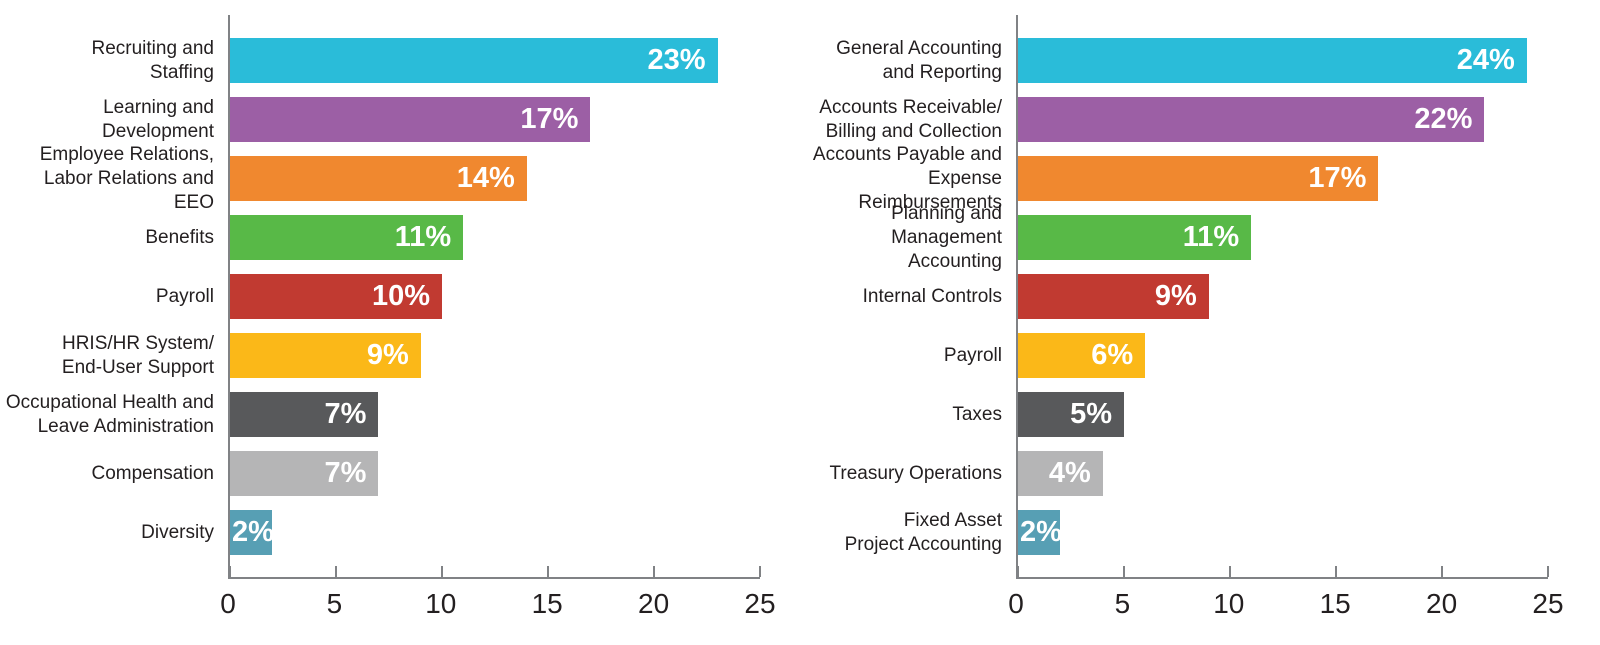  I want to click on bar-value-label: 14%, so click(485, 178).